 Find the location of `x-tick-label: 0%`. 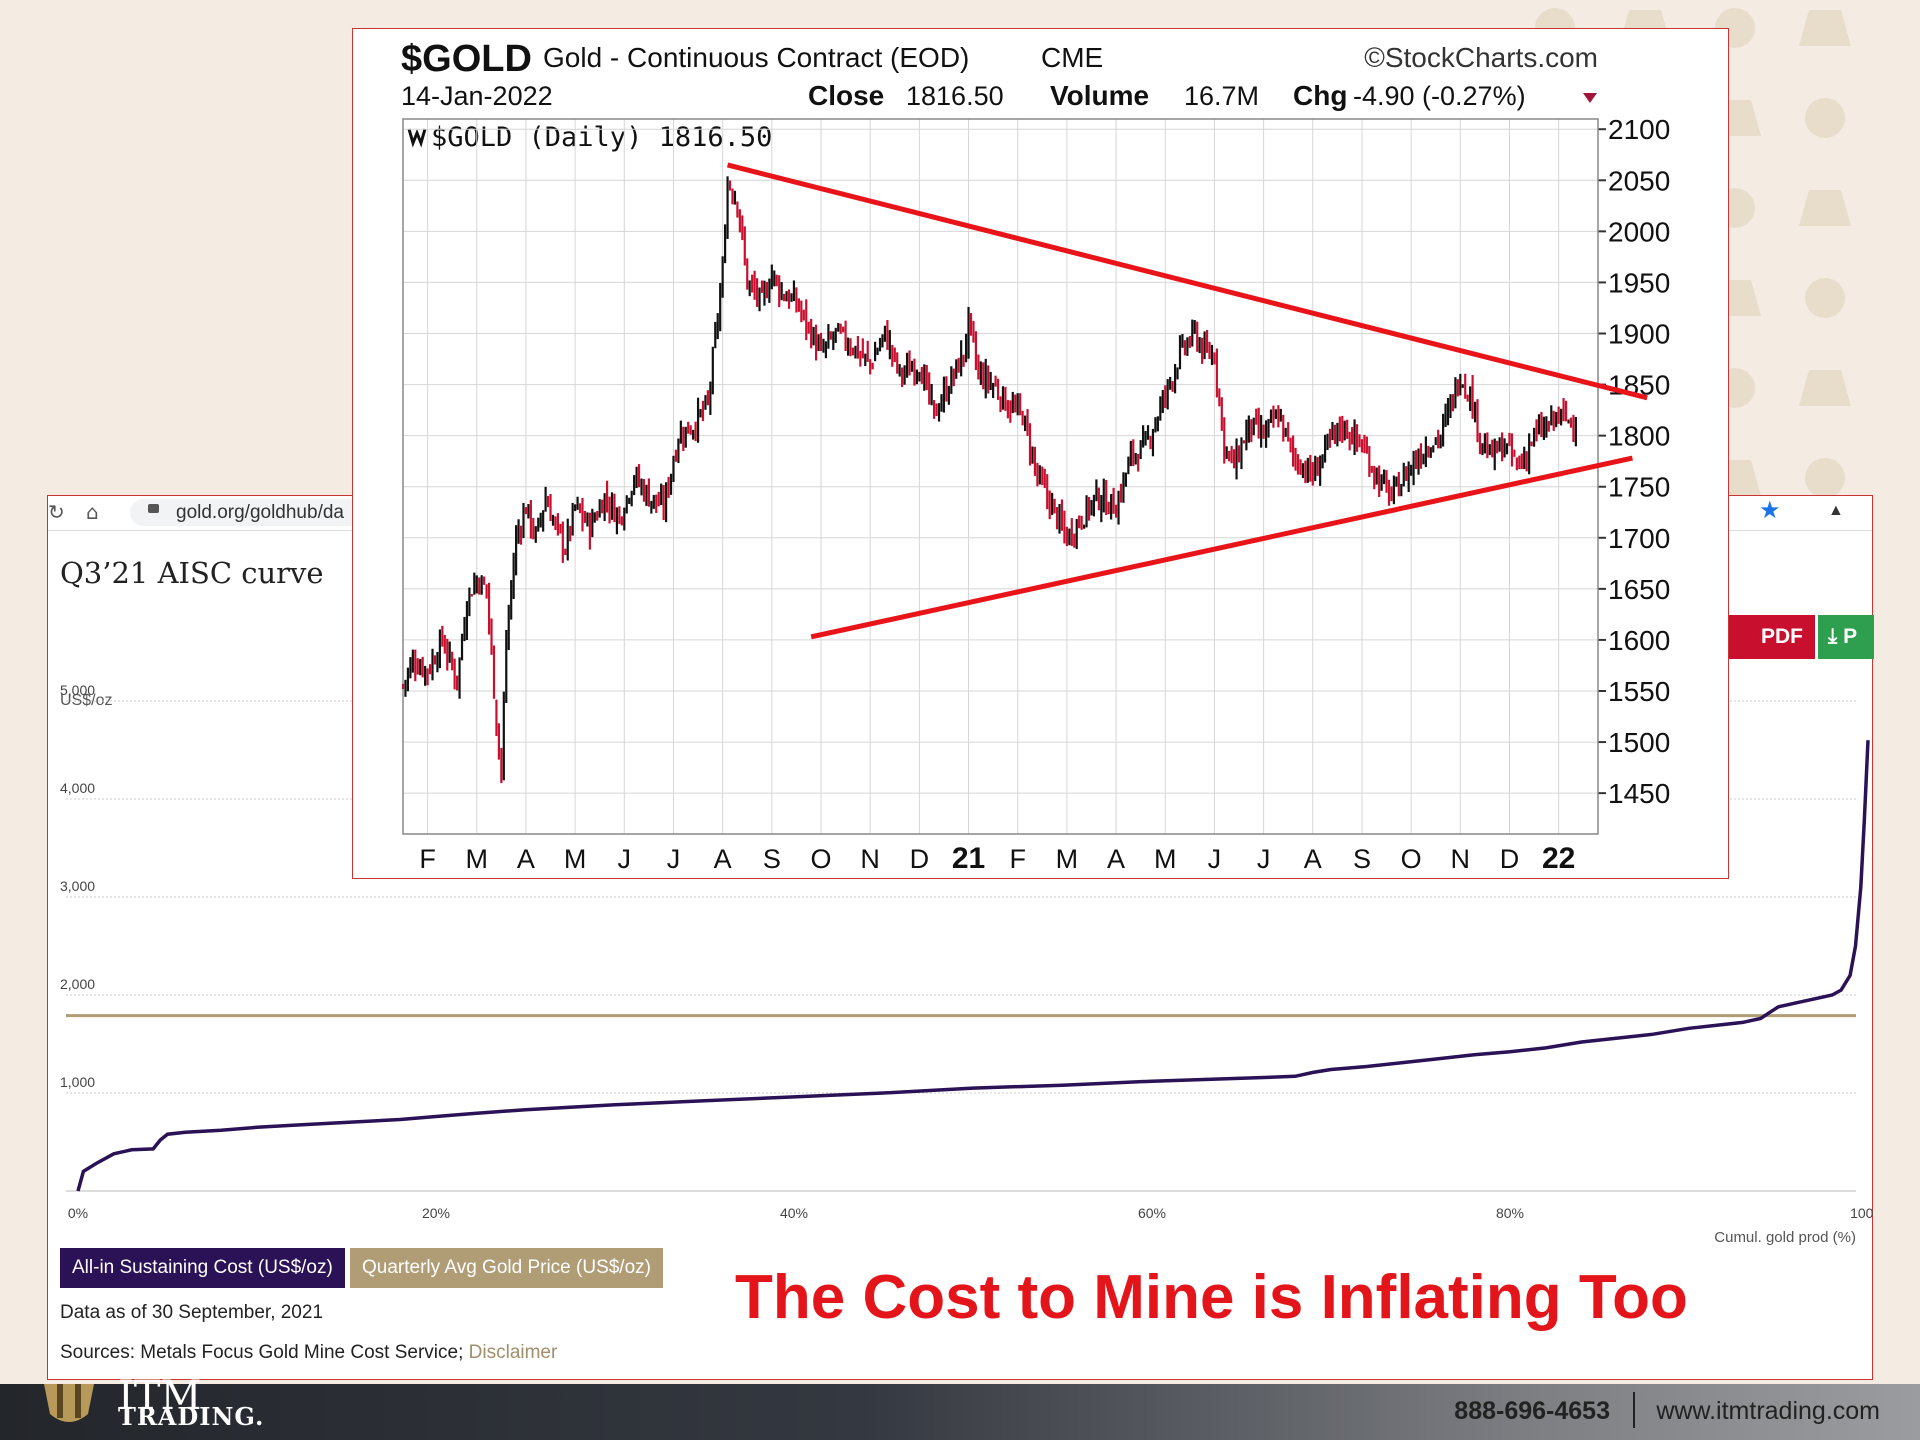

x-tick-label: 0% is located at coordinates (78, 1213).